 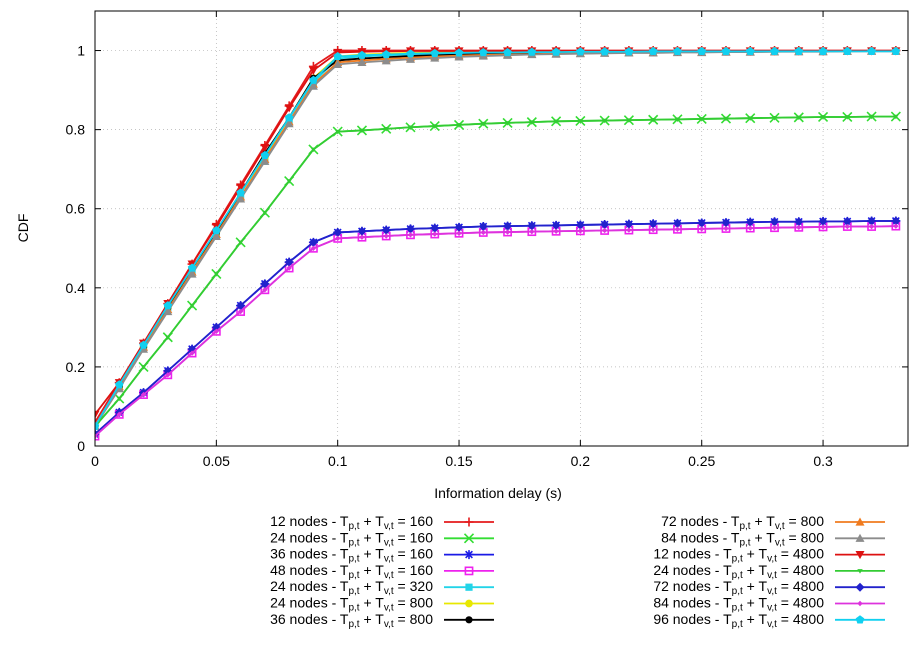 What do you see at coordinates (414, 586) in the screenshot?
I see `legend-label-part: = 320` at bounding box center [414, 586].